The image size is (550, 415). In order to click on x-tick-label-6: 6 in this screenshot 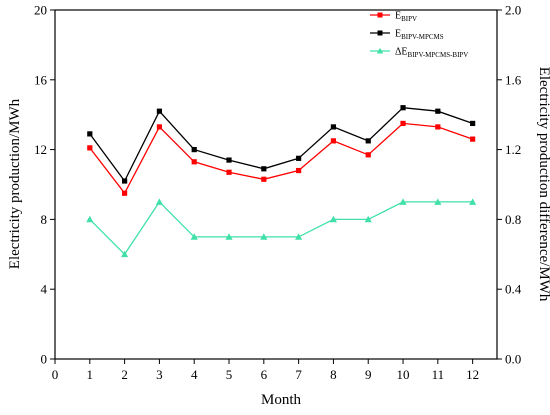, I will do `click(264, 374)`.